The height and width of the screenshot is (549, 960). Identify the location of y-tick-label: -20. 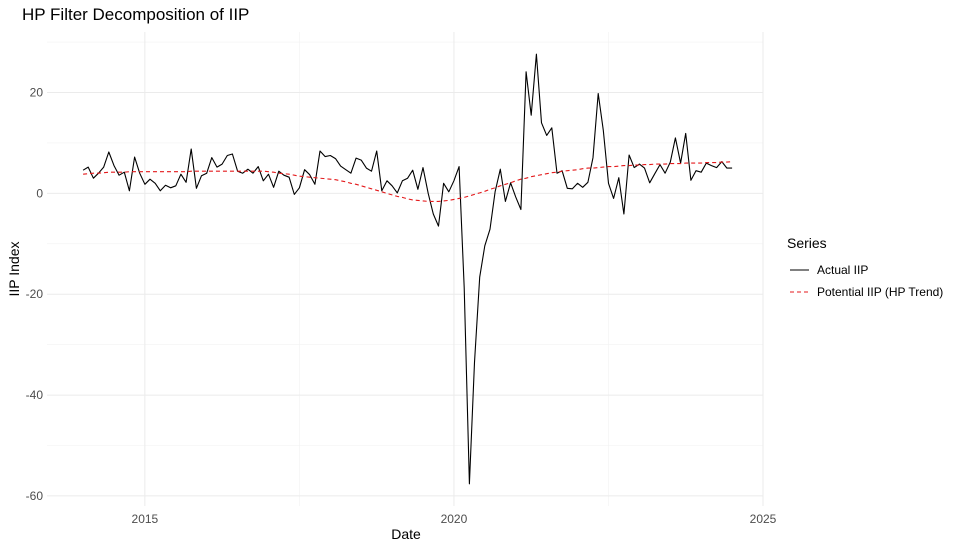
(35, 294).